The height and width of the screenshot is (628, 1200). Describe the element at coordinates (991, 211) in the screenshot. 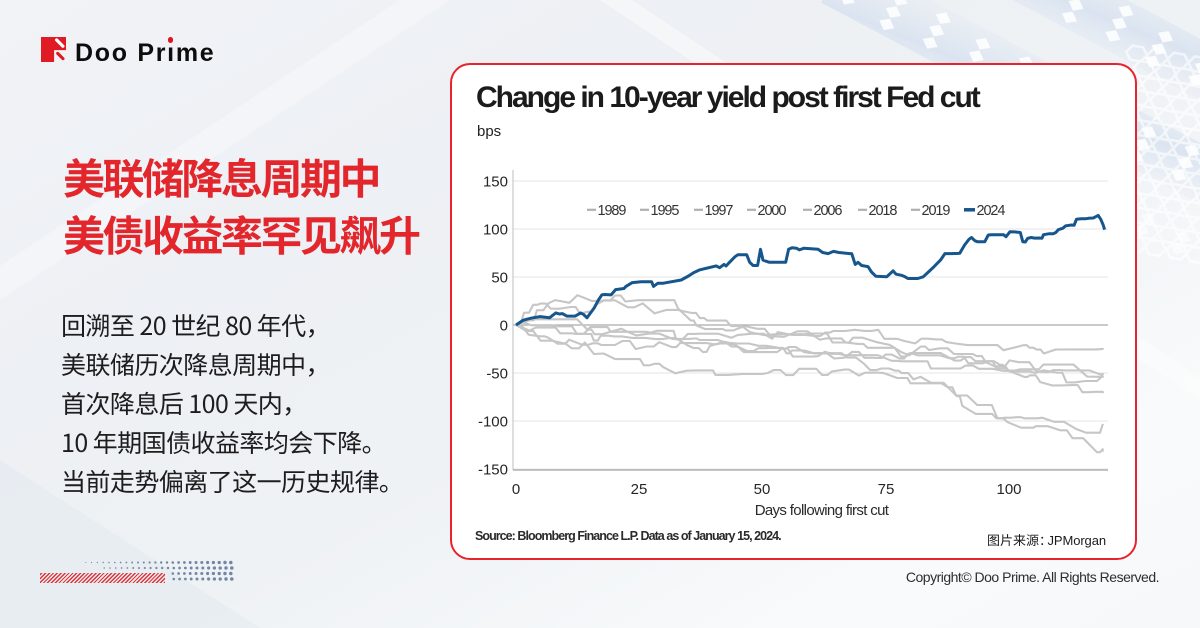

I see `svg-text: 2024` at that location.